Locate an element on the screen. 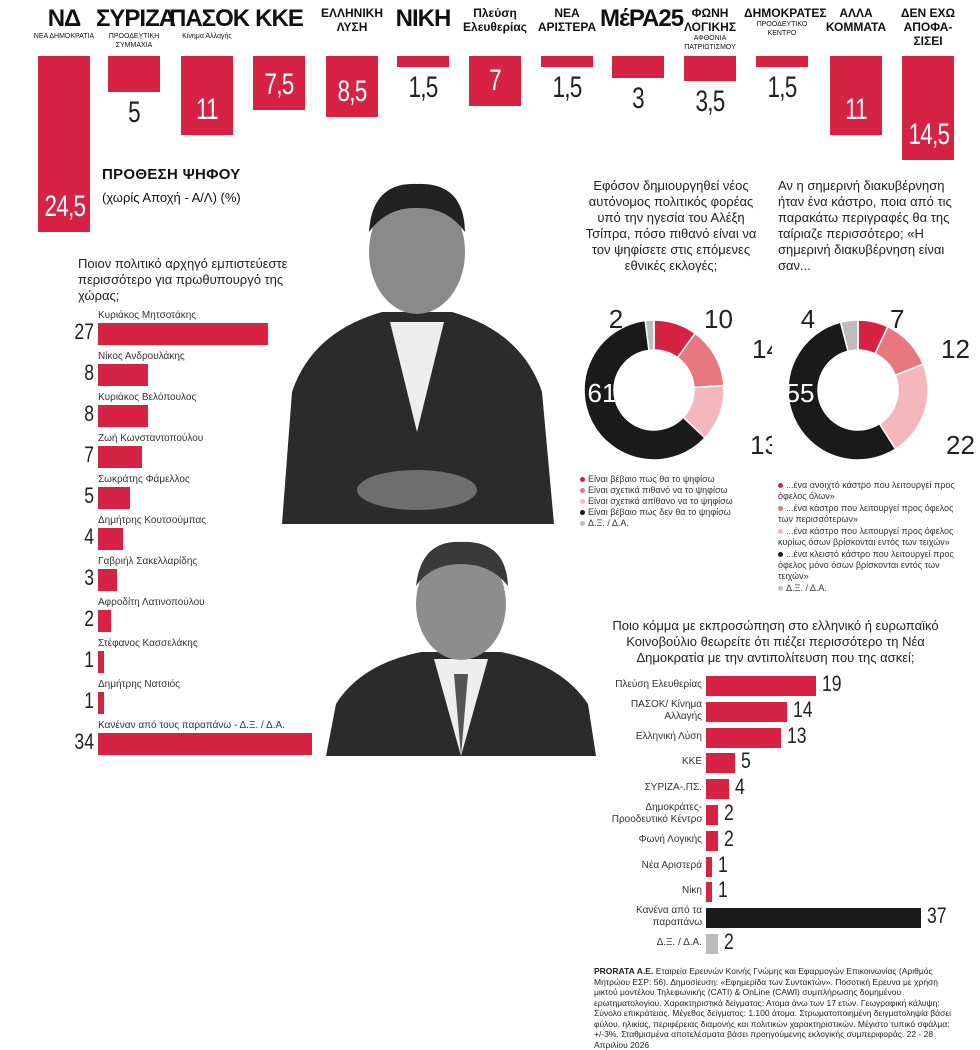 The height and width of the screenshot is (1050, 980). party-value: 8,5 is located at coordinates (352, 92).